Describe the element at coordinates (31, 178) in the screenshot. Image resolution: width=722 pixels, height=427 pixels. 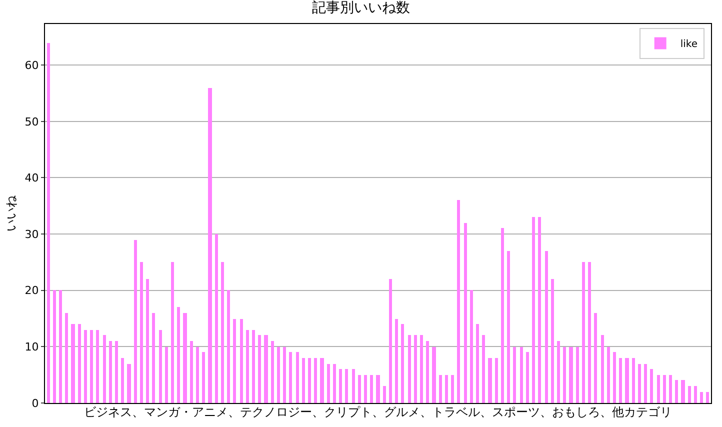
I see `y-tick-label: 40` at that location.